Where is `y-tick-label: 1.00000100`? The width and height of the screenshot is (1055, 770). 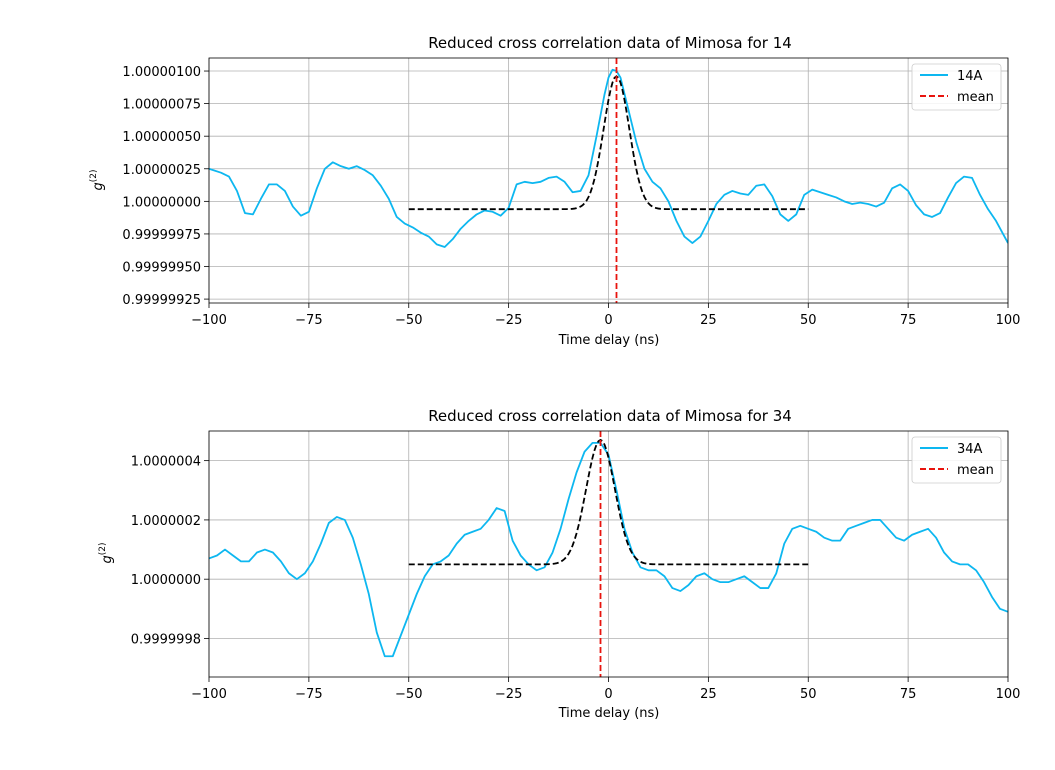 y-tick-label: 1.00000100 is located at coordinates (161, 72).